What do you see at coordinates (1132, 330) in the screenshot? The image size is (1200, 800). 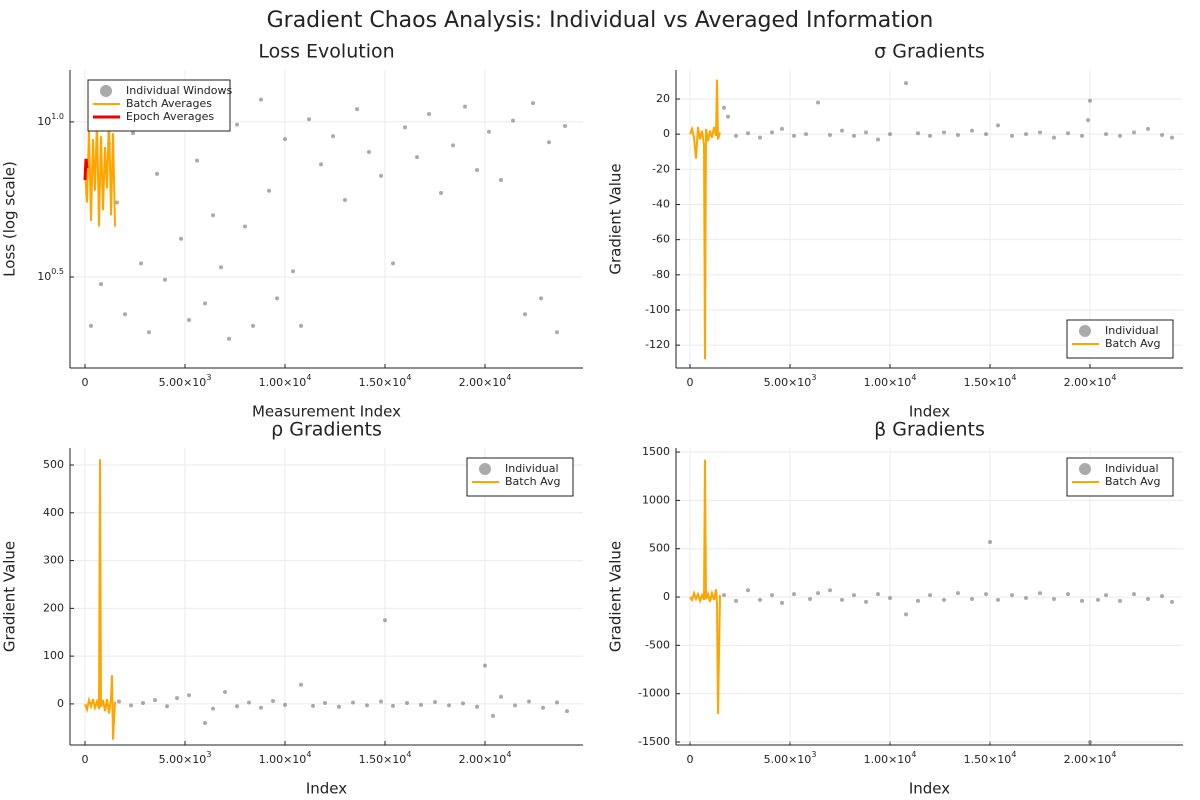 I see `legend-label: Individual` at bounding box center [1132, 330].